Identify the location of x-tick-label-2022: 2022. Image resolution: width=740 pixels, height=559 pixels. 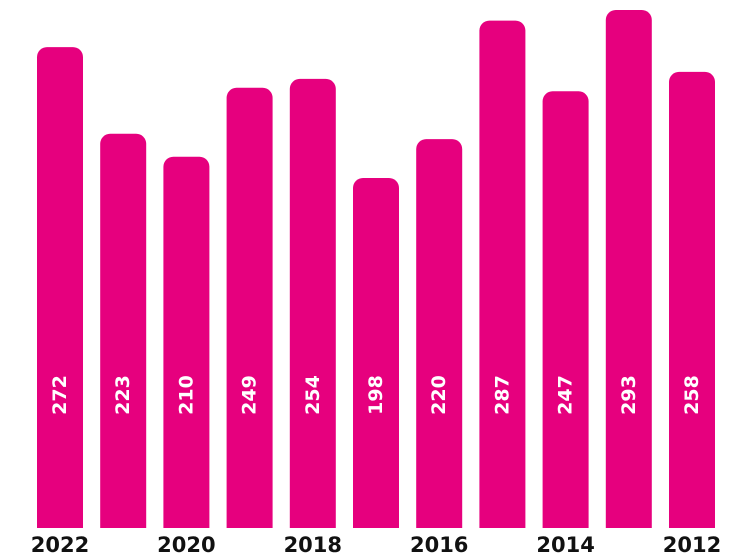
(60, 545).